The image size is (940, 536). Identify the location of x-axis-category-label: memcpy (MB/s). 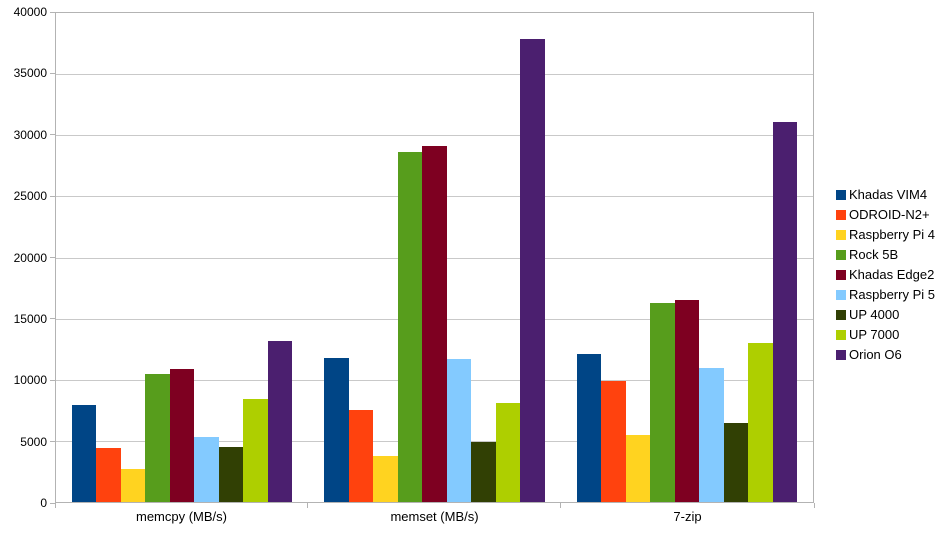
(181, 516).